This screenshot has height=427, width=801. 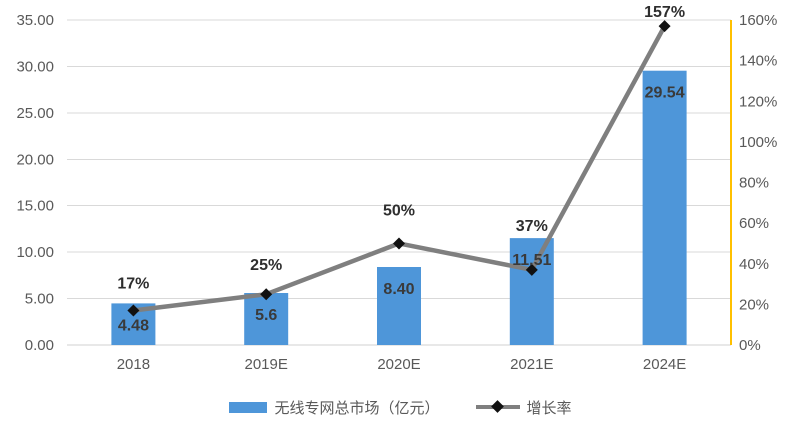 I want to click on y2-axis-tick-label: 160%, so click(x=758, y=20).